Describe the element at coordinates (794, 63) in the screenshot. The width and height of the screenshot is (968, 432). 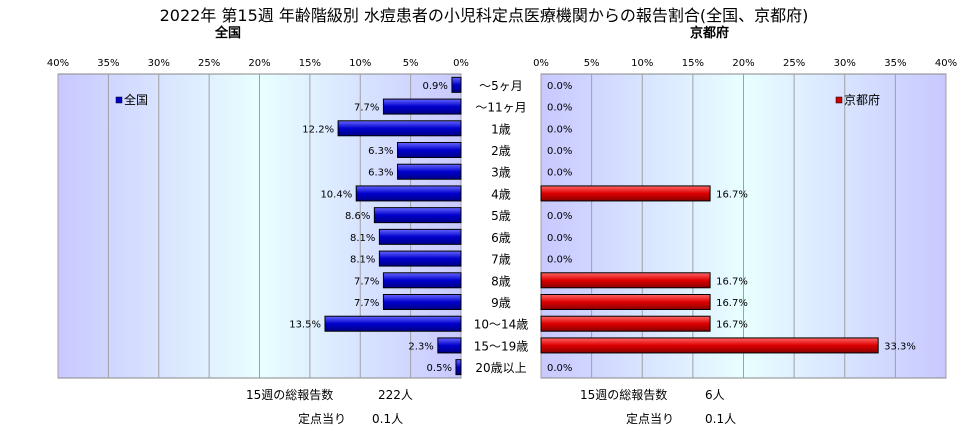
I see `right-tick-label: 25%` at that location.